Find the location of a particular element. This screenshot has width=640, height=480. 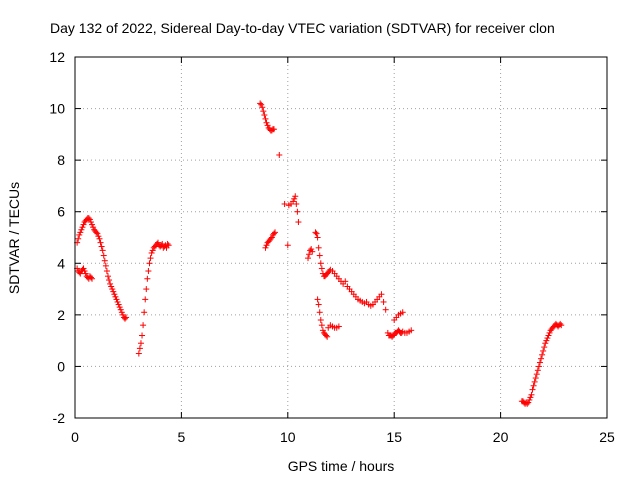

x-tick-label: 15 is located at coordinates (394, 437).